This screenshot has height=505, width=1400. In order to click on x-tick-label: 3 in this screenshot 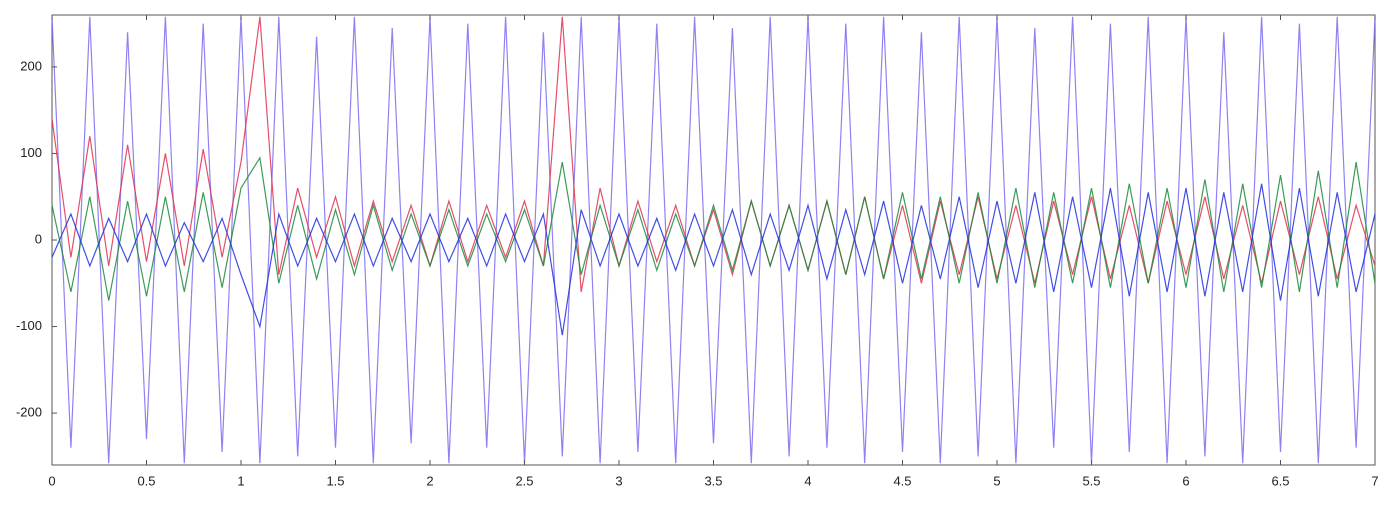, I will do `click(618, 480)`.